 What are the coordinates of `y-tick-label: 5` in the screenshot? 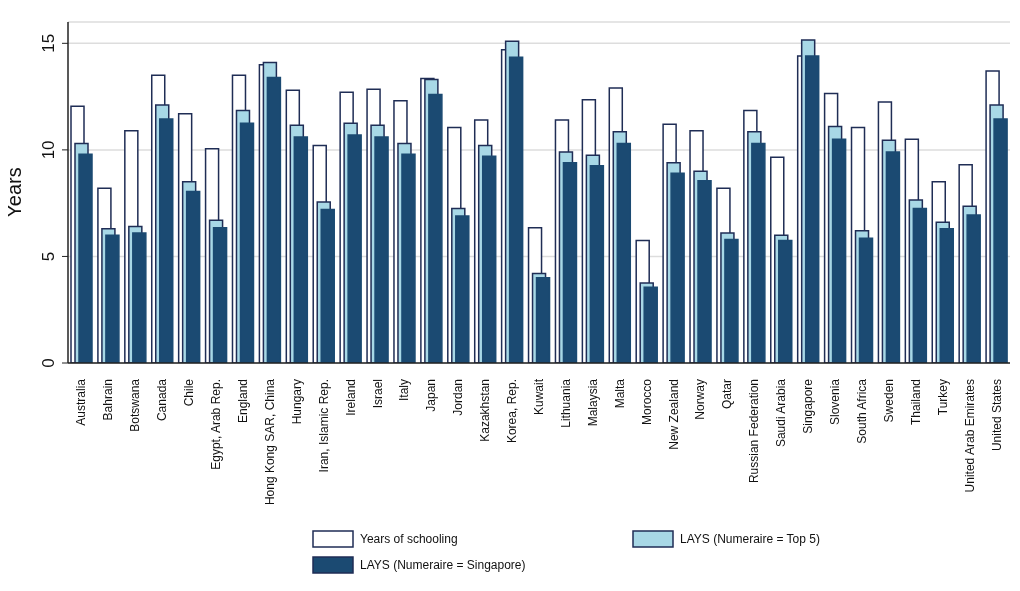 It's located at (48, 256).